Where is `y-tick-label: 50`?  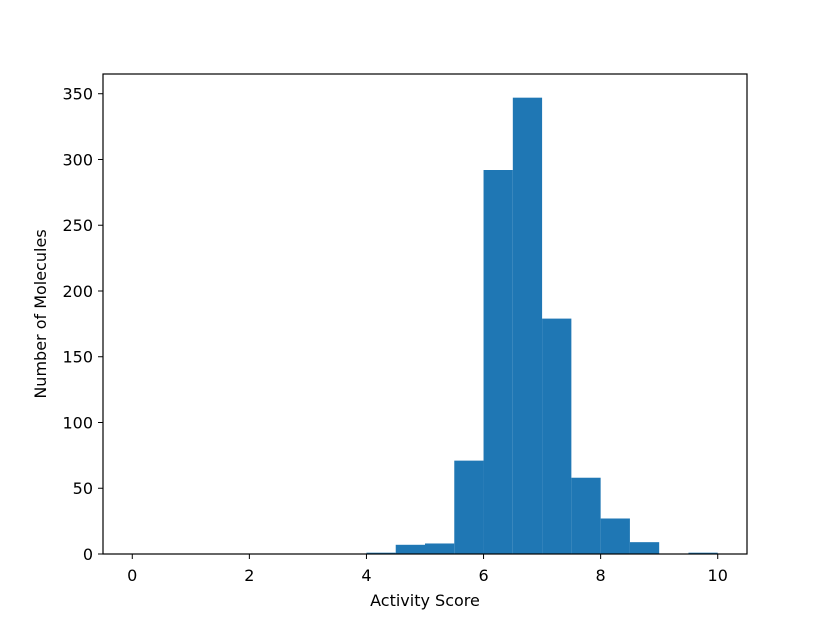
y-tick-label: 50 is located at coordinates (83, 488).